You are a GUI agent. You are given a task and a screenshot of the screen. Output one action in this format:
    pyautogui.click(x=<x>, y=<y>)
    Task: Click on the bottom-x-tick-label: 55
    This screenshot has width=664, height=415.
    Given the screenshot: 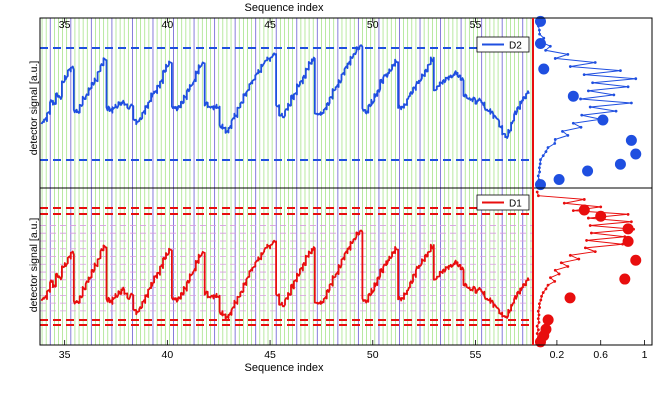 What is the action you would take?
    pyautogui.click(x=476, y=355)
    